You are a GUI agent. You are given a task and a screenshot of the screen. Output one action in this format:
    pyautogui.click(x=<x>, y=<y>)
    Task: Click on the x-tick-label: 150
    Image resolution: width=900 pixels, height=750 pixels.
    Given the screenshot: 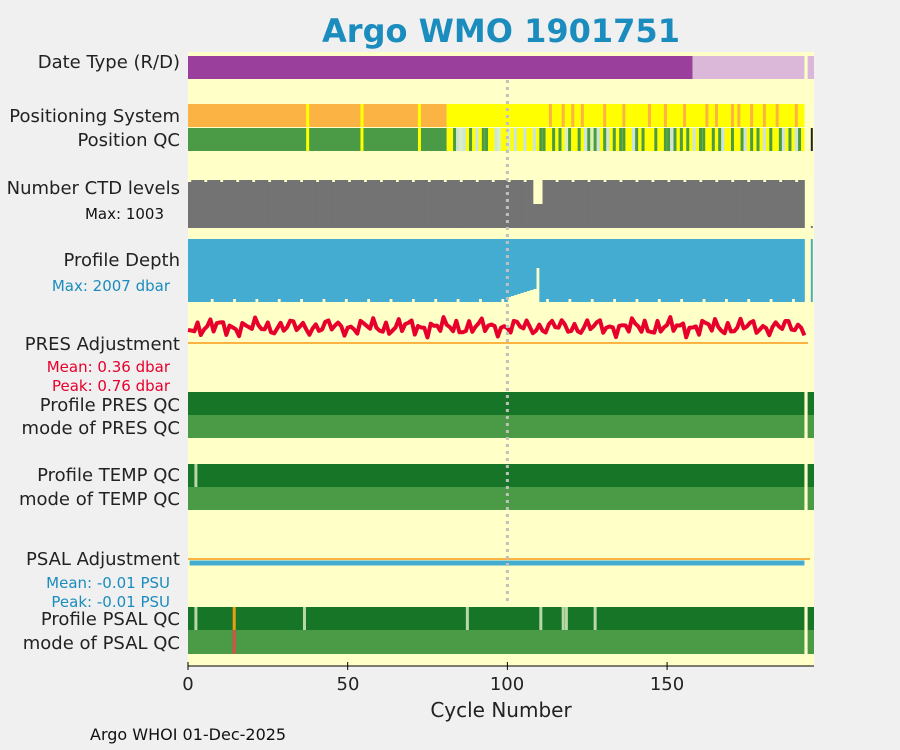 What is the action you would take?
    pyautogui.click(x=667, y=684)
    